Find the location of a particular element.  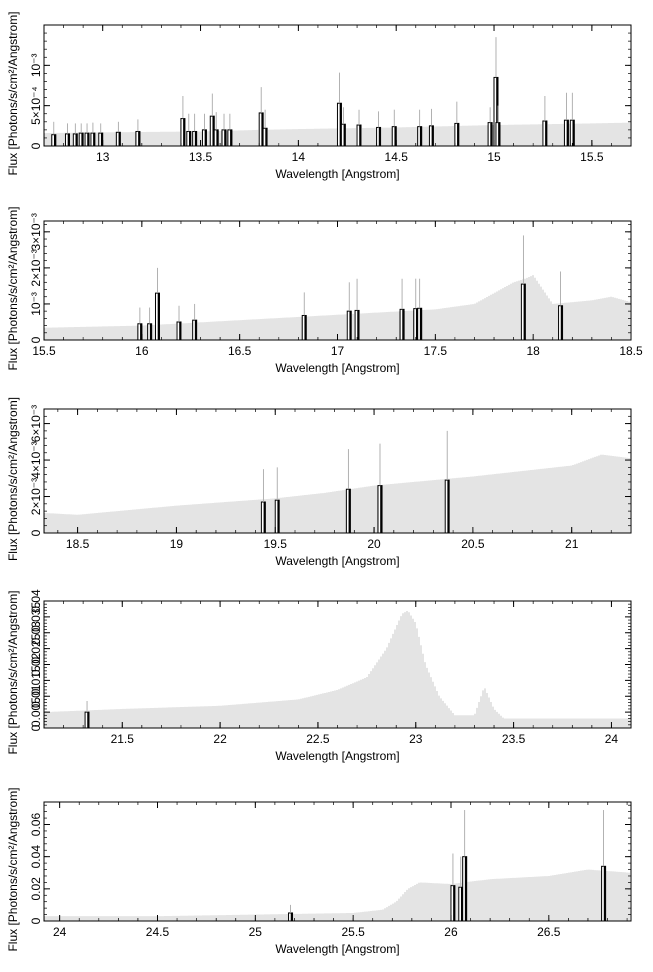

x-tick-label: 25.5 is located at coordinates (353, 932).